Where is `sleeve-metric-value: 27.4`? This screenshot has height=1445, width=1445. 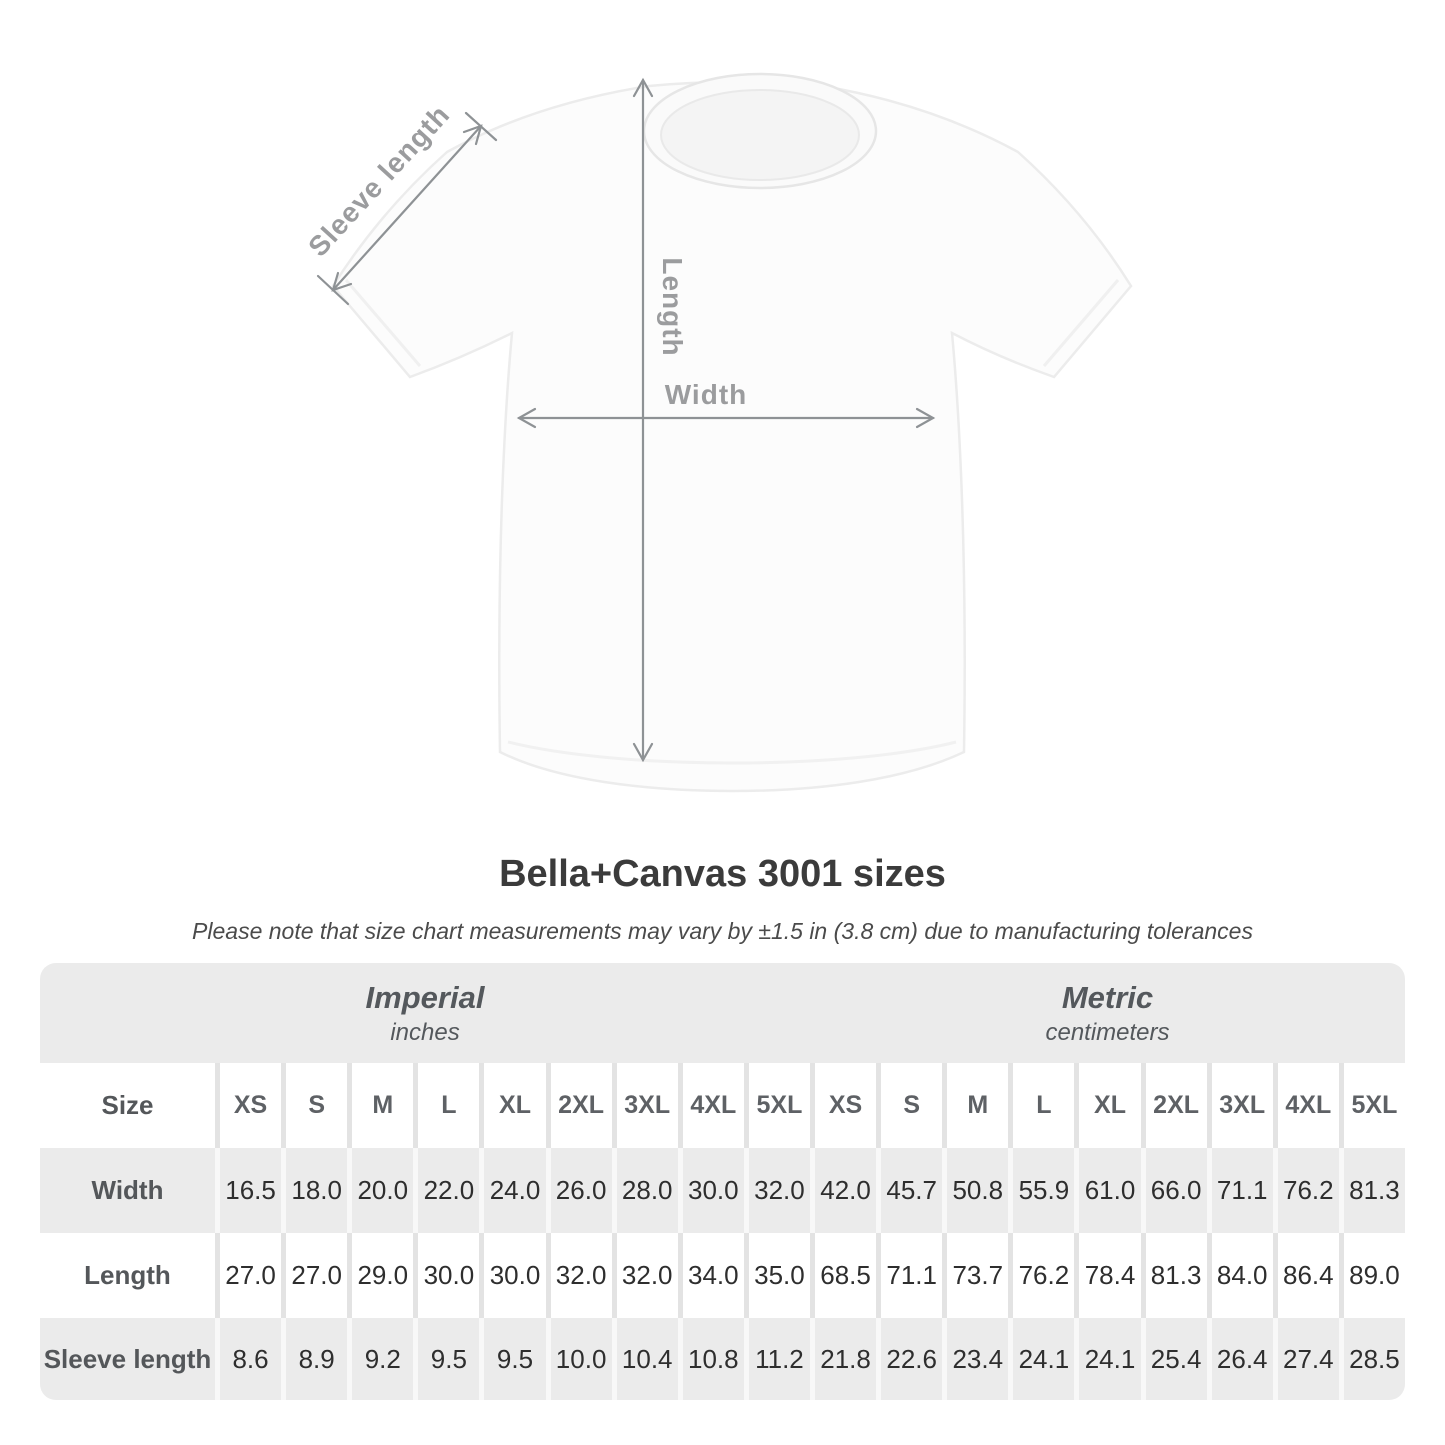
sleeve-metric-value: 27.4 is located at coordinates (1308, 1359).